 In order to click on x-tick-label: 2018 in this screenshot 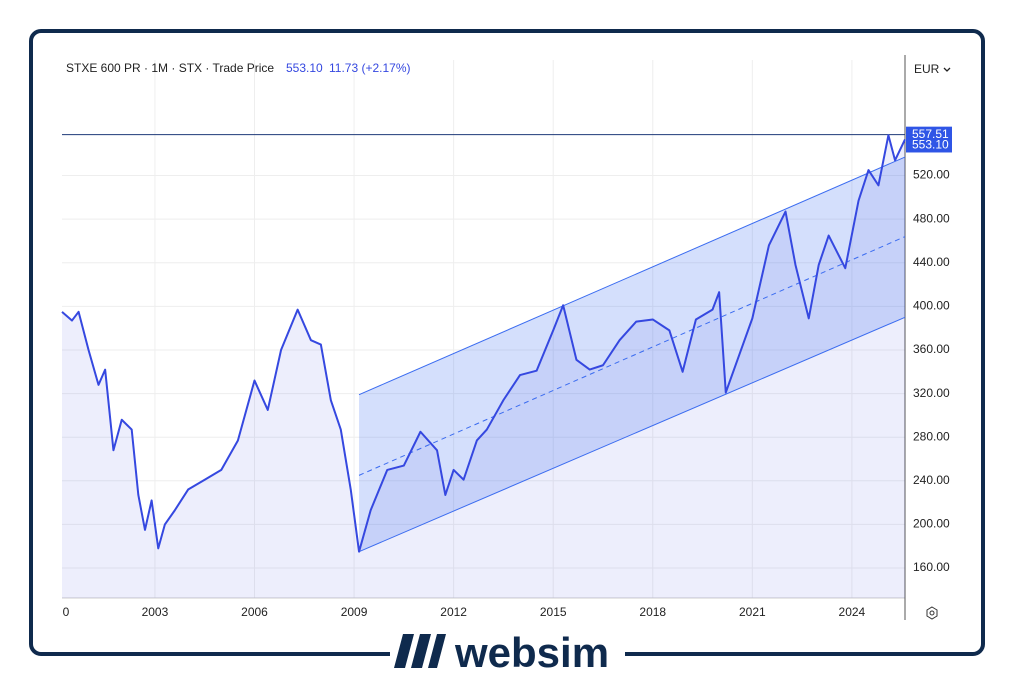, I will do `click(652, 612)`.